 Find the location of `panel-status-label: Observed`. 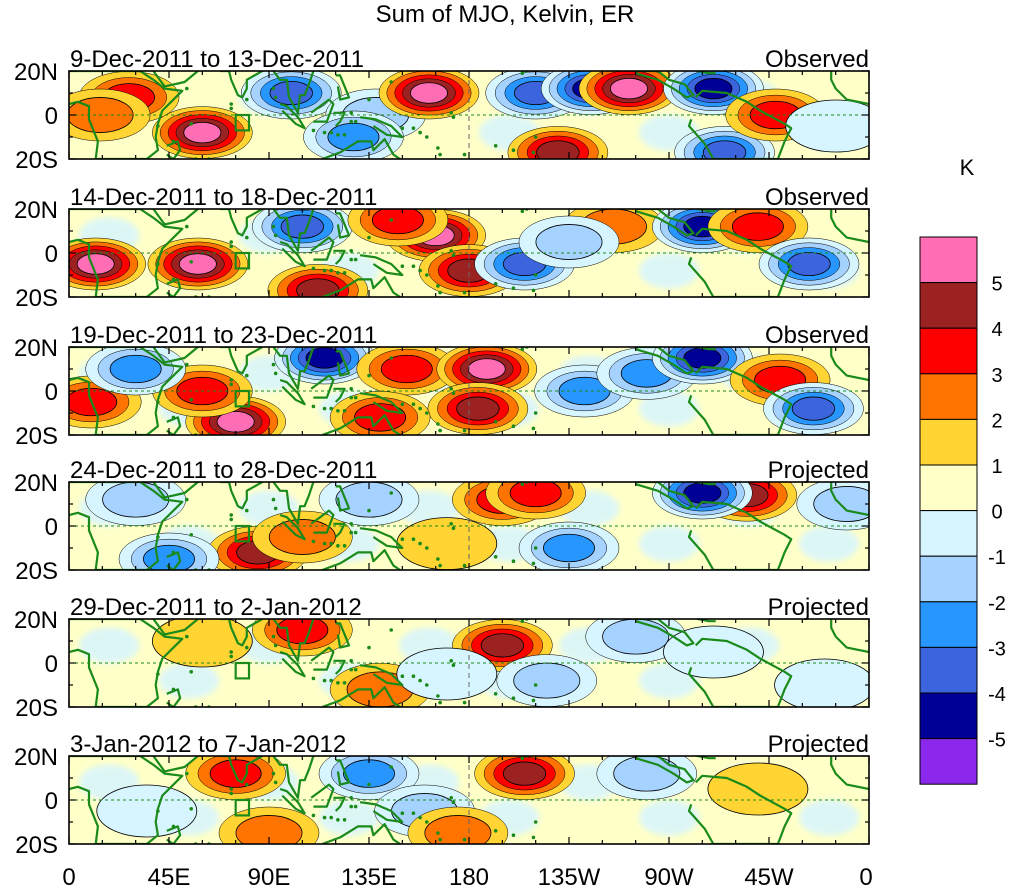

panel-status-label: Observed is located at coordinates (817, 335).